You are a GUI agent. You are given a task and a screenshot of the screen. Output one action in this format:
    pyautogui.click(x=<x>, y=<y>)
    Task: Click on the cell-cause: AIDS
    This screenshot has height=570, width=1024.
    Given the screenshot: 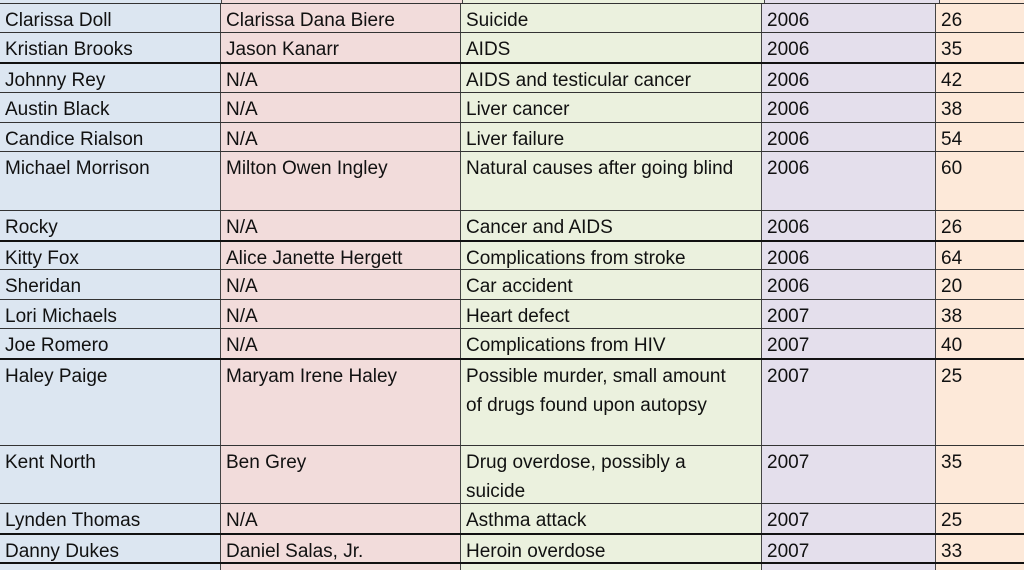 What is the action you would take?
    pyautogui.click(x=611, y=47)
    